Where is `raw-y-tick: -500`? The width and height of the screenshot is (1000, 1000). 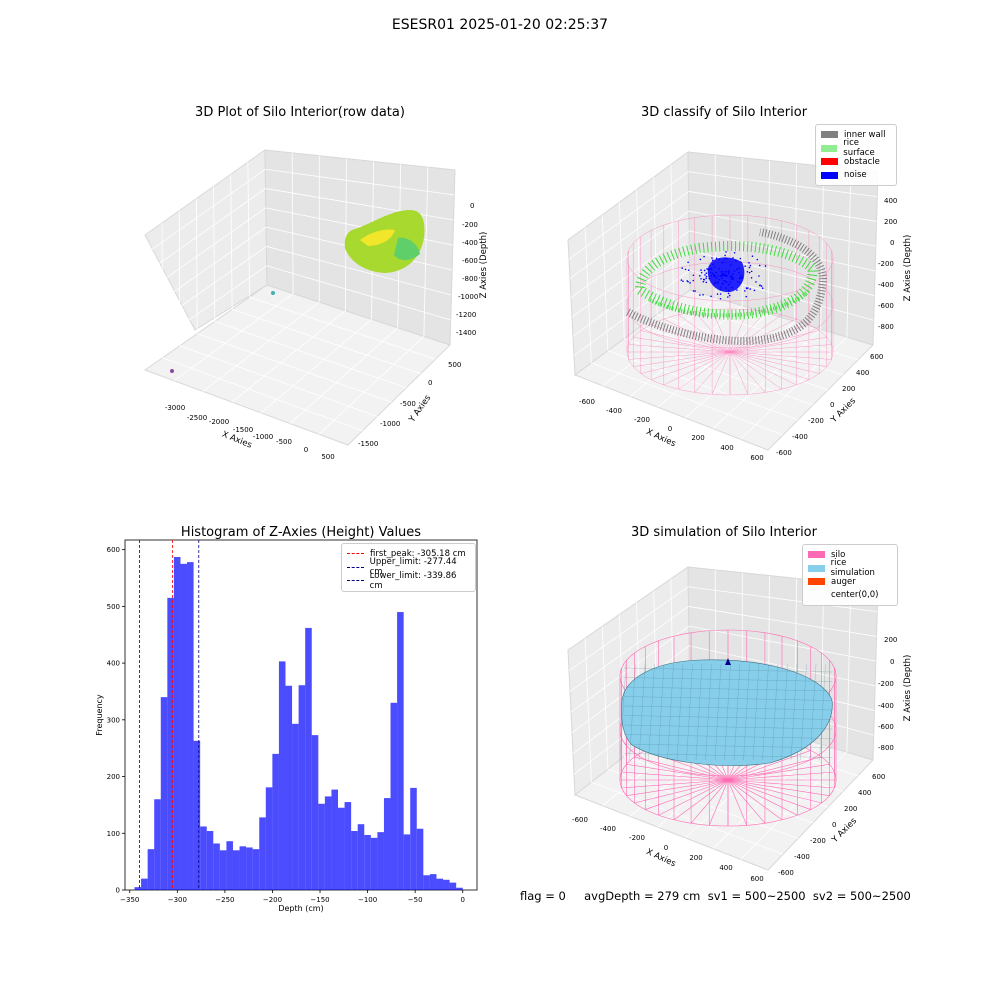 raw-y-tick: -500 is located at coordinates (408, 404).